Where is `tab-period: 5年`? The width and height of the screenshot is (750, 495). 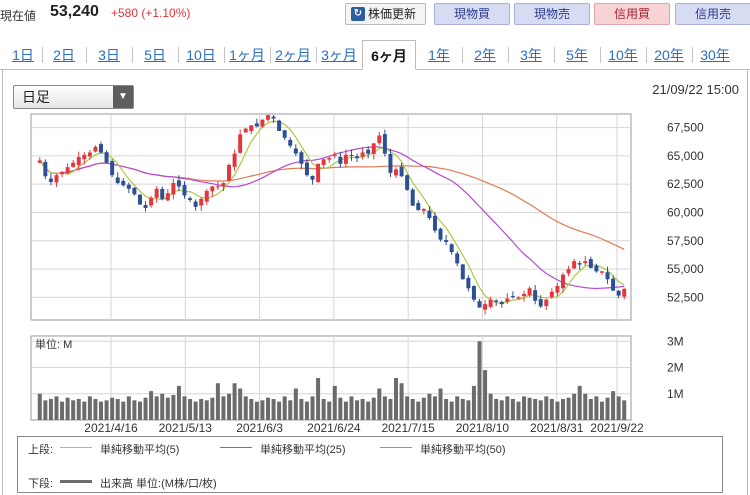 tab-period: 5年 is located at coordinates (577, 55).